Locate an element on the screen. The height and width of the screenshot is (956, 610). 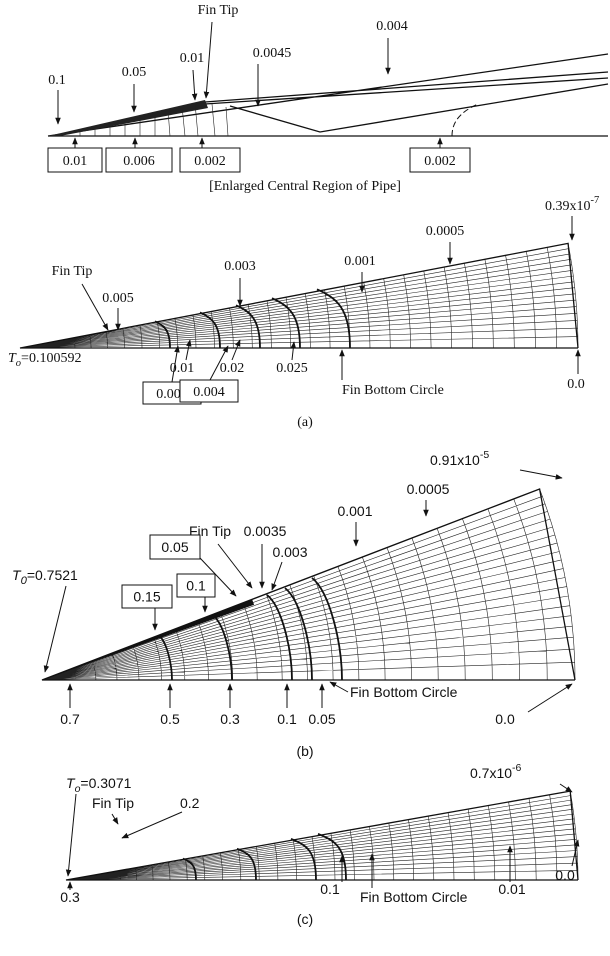
label: 0.004 is located at coordinates (392, 26).